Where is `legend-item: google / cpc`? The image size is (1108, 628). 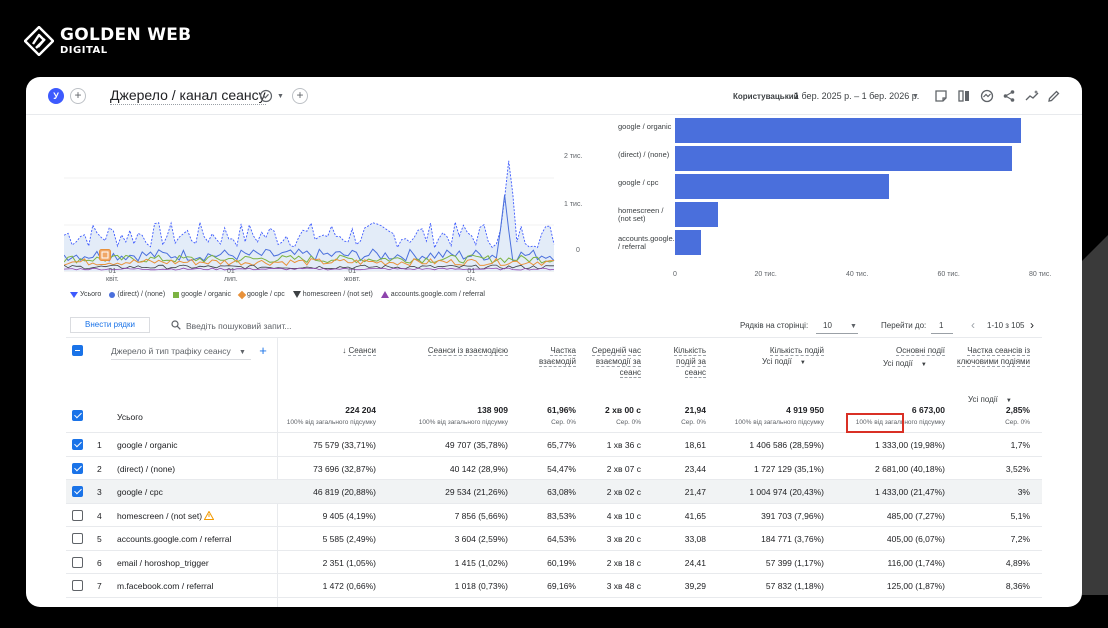 legend-item: google / cpc is located at coordinates (261, 294).